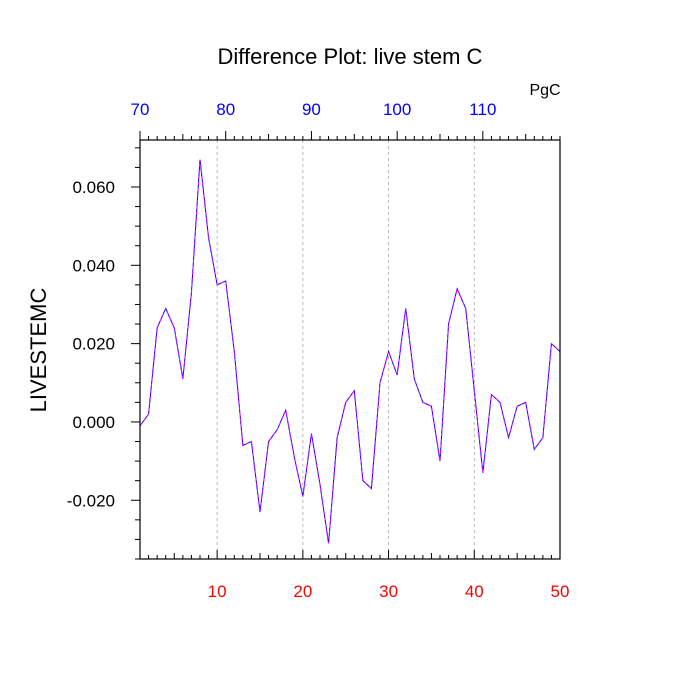  Describe the element at coordinates (91, 500) in the screenshot. I see `y-tick-label: -0.020` at that location.